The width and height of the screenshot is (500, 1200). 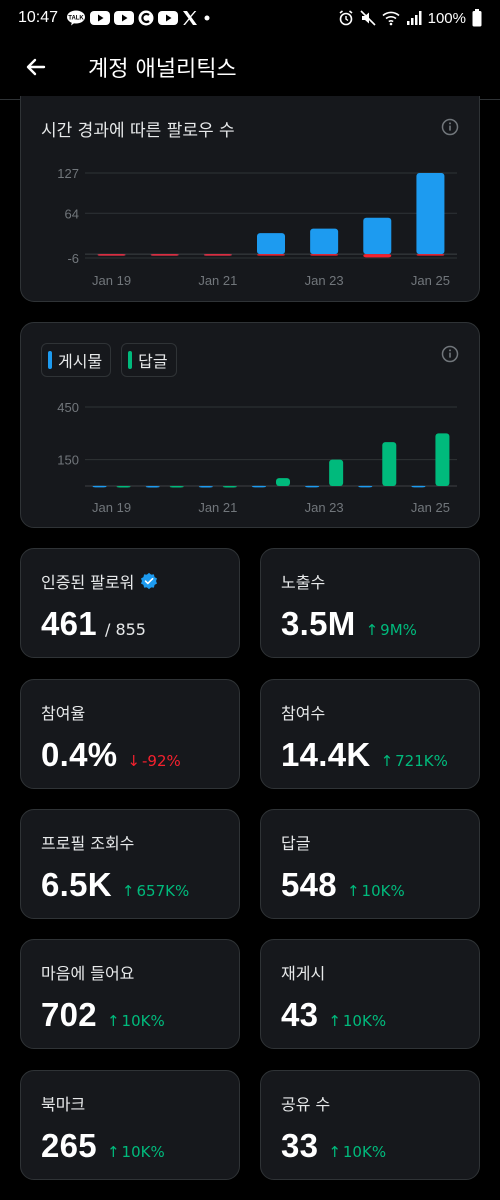 What do you see at coordinates (88, 973) in the screenshot?
I see `stat-label: 마음에 들어요` at bounding box center [88, 973].